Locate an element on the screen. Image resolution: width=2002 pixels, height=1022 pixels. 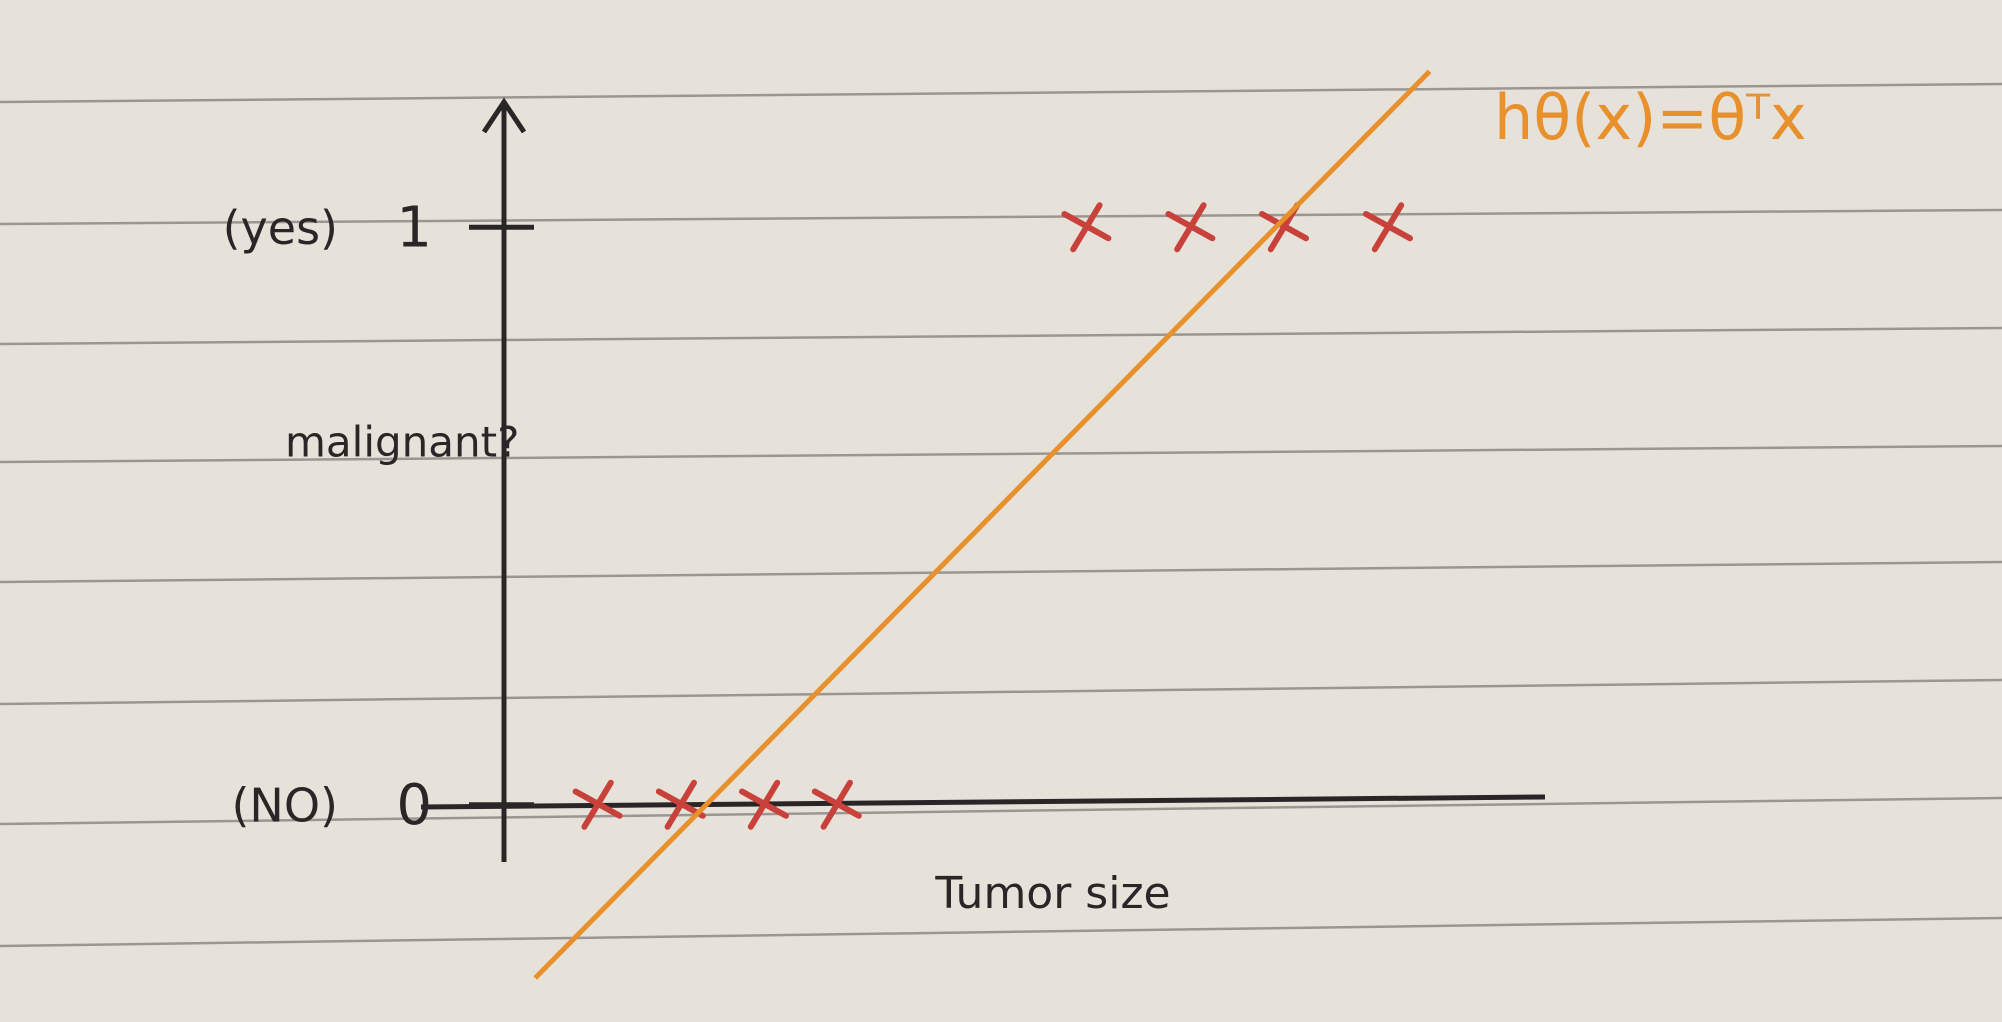
y-annotation: (NO) is located at coordinates (284, 805).